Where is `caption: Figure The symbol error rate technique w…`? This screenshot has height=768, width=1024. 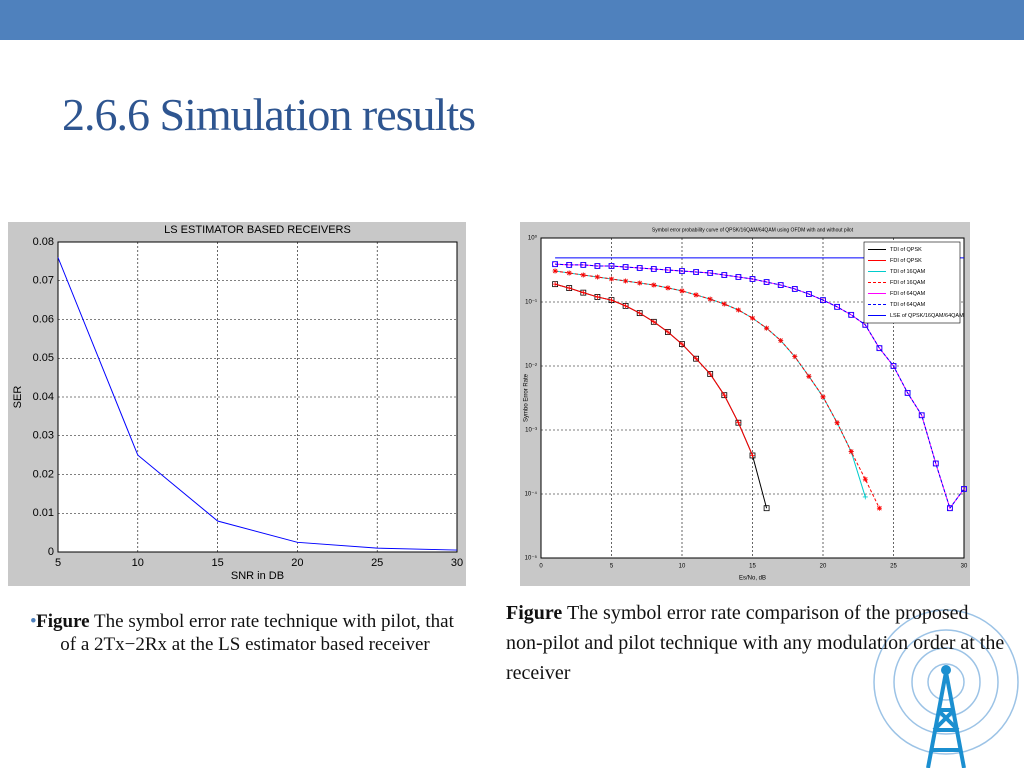
caption: Figure The symbol error rate technique w… is located at coordinates (245, 633).